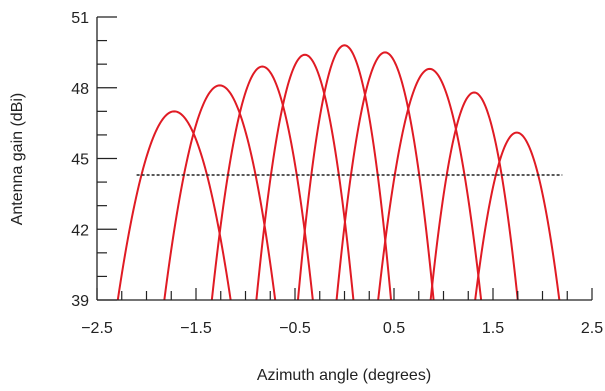  Describe the element at coordinates (80, 301) in the screenshot. I see `y-tick-label: 39` at that location.